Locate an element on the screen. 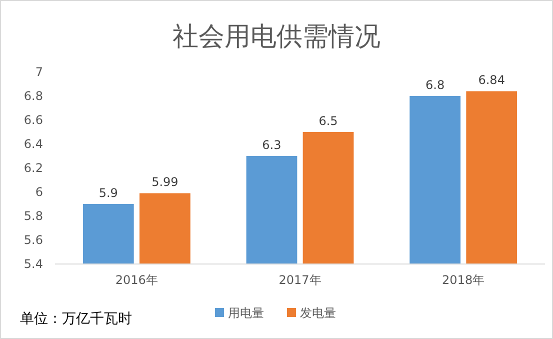 This screenshot has height=339, width=553. text: 单位：万亿千瓦时 is located at coordinates (76, 319).